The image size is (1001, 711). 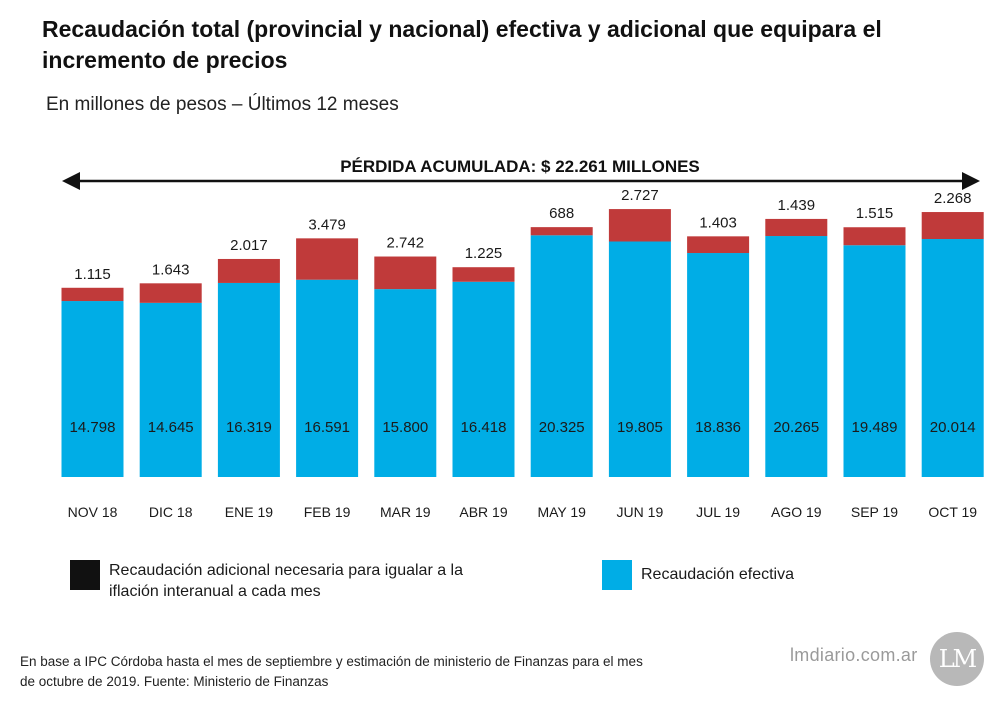 I want to click on data-label-efectiva: 19.805, so click(x=640, y=427).